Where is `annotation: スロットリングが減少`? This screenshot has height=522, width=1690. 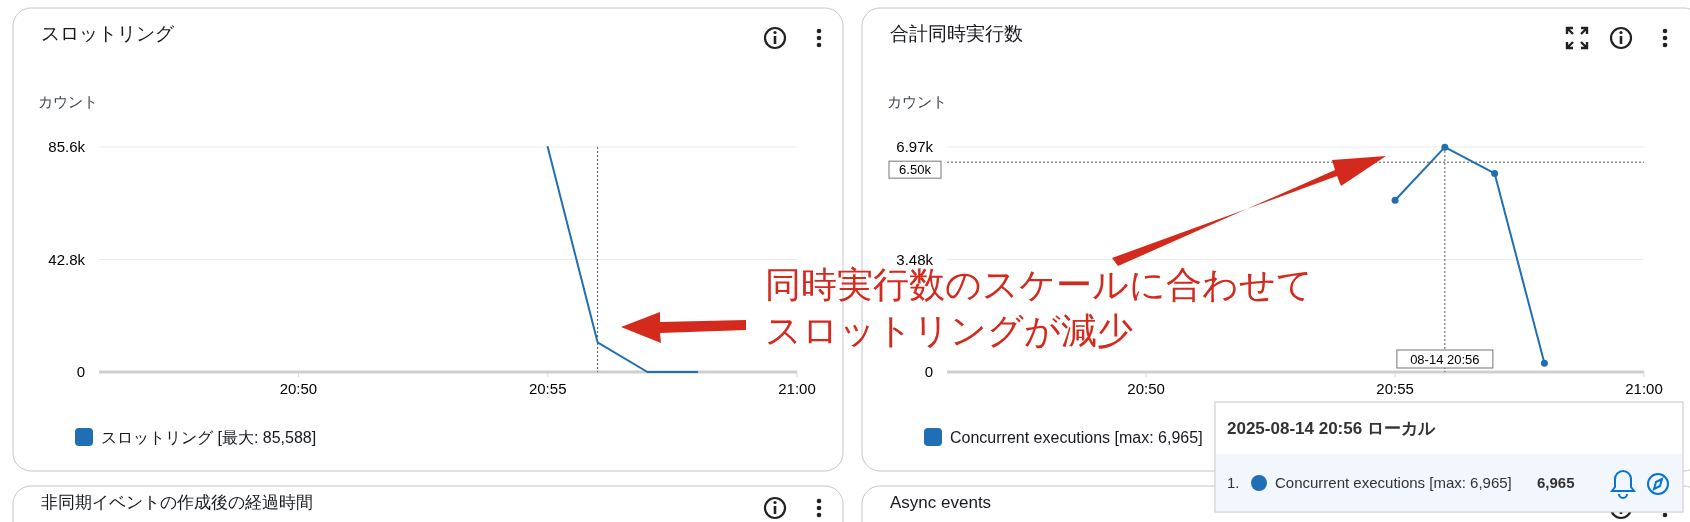
annotation: スロットリングが減少 is located at coordinates (949, 330).